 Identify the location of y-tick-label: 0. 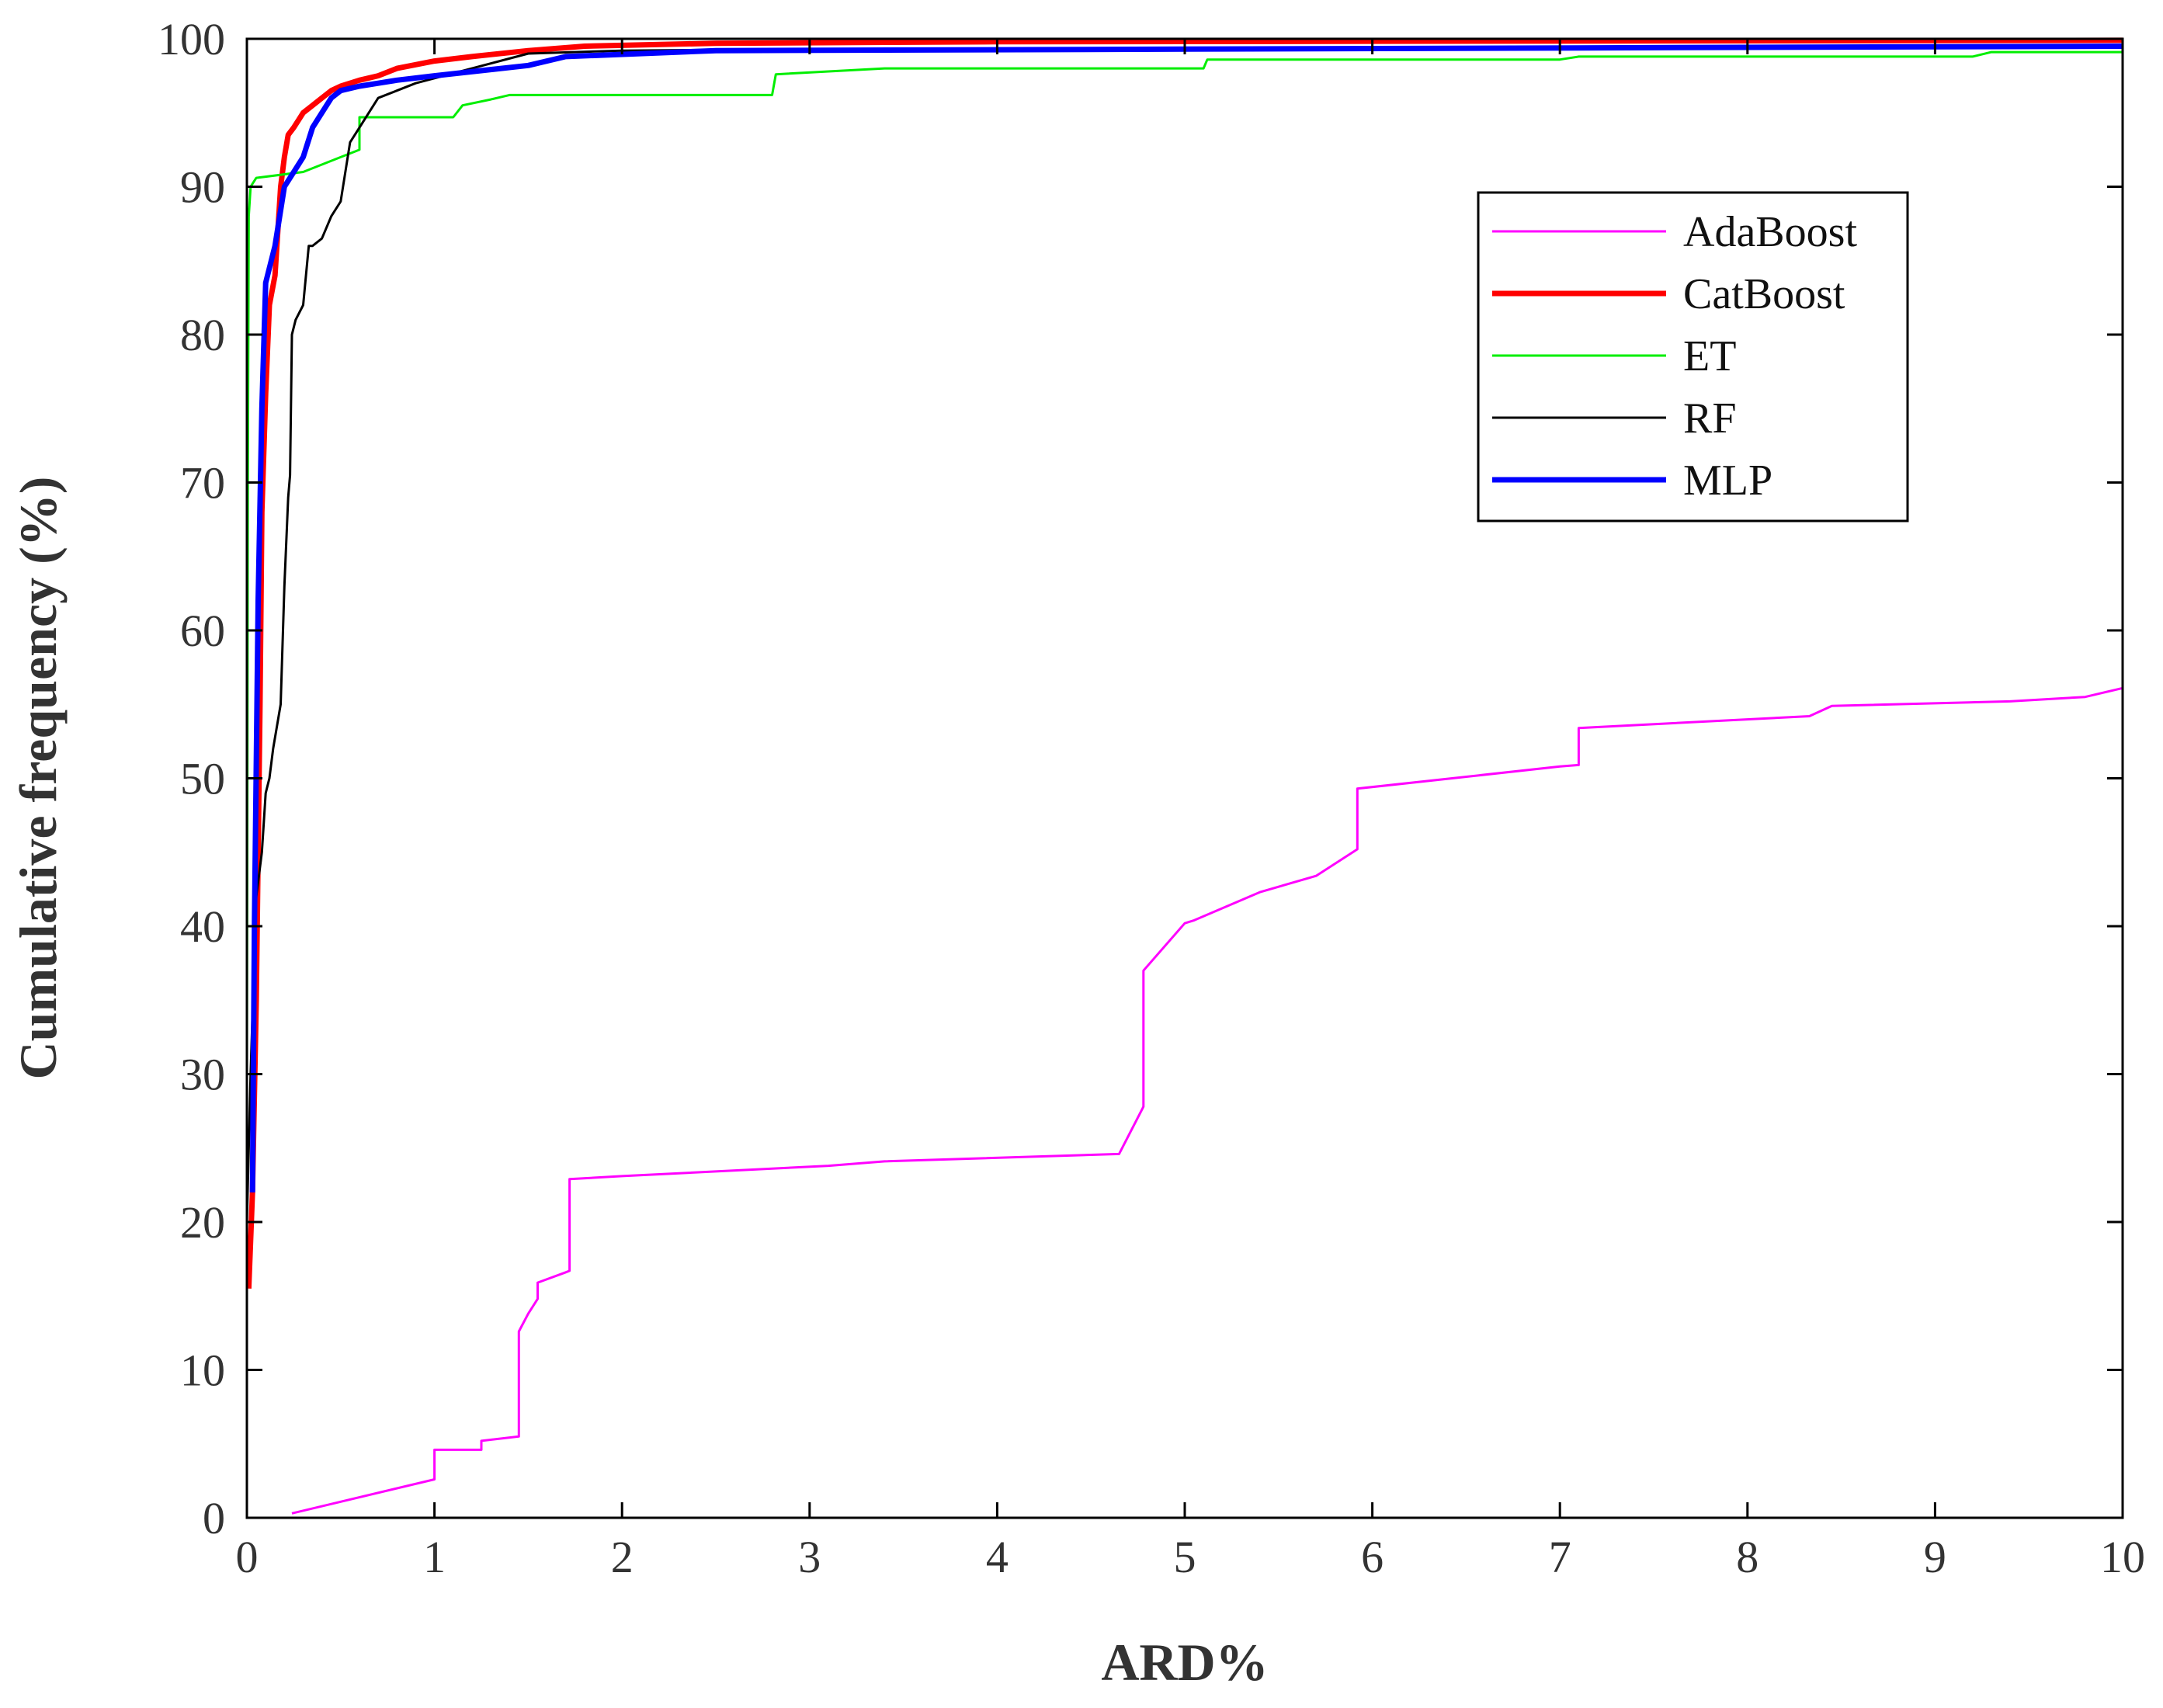
(214, 1518).